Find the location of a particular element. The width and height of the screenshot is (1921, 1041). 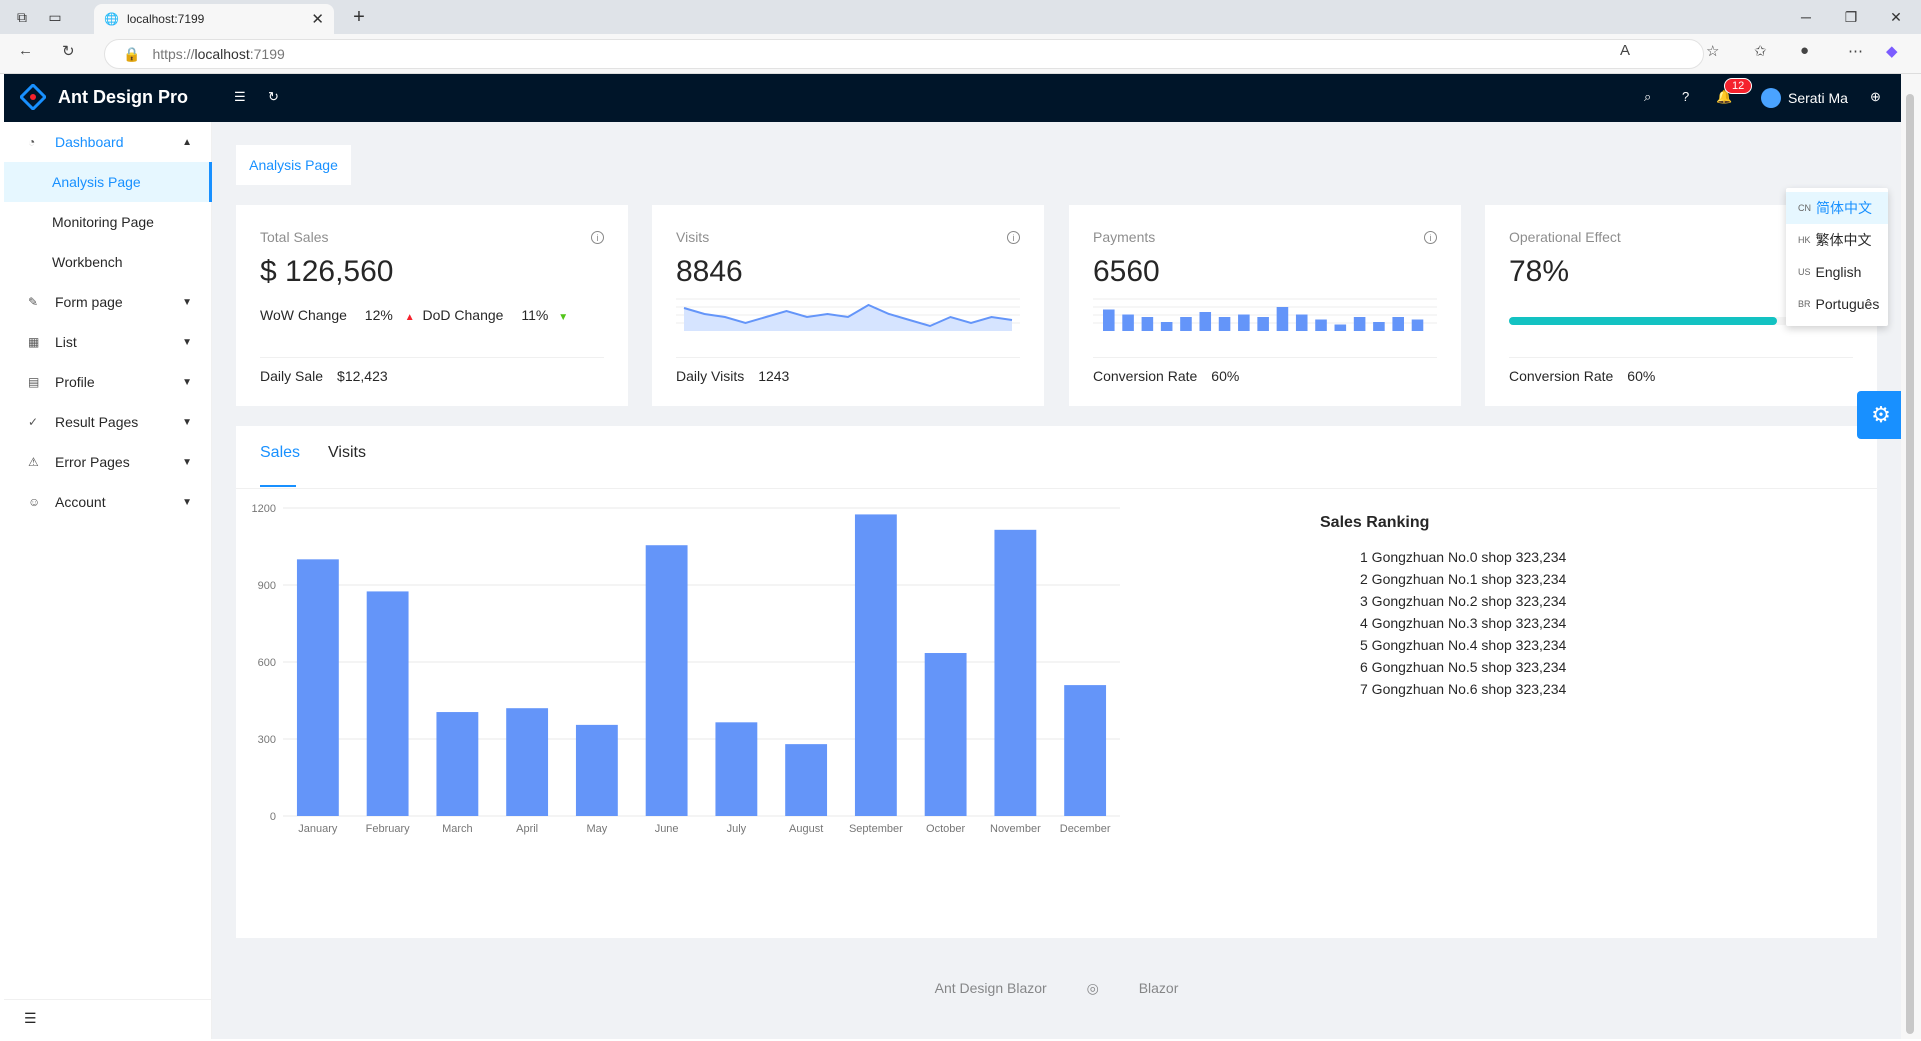

reload-icon: ↻ is located at coordinates (68, 51).